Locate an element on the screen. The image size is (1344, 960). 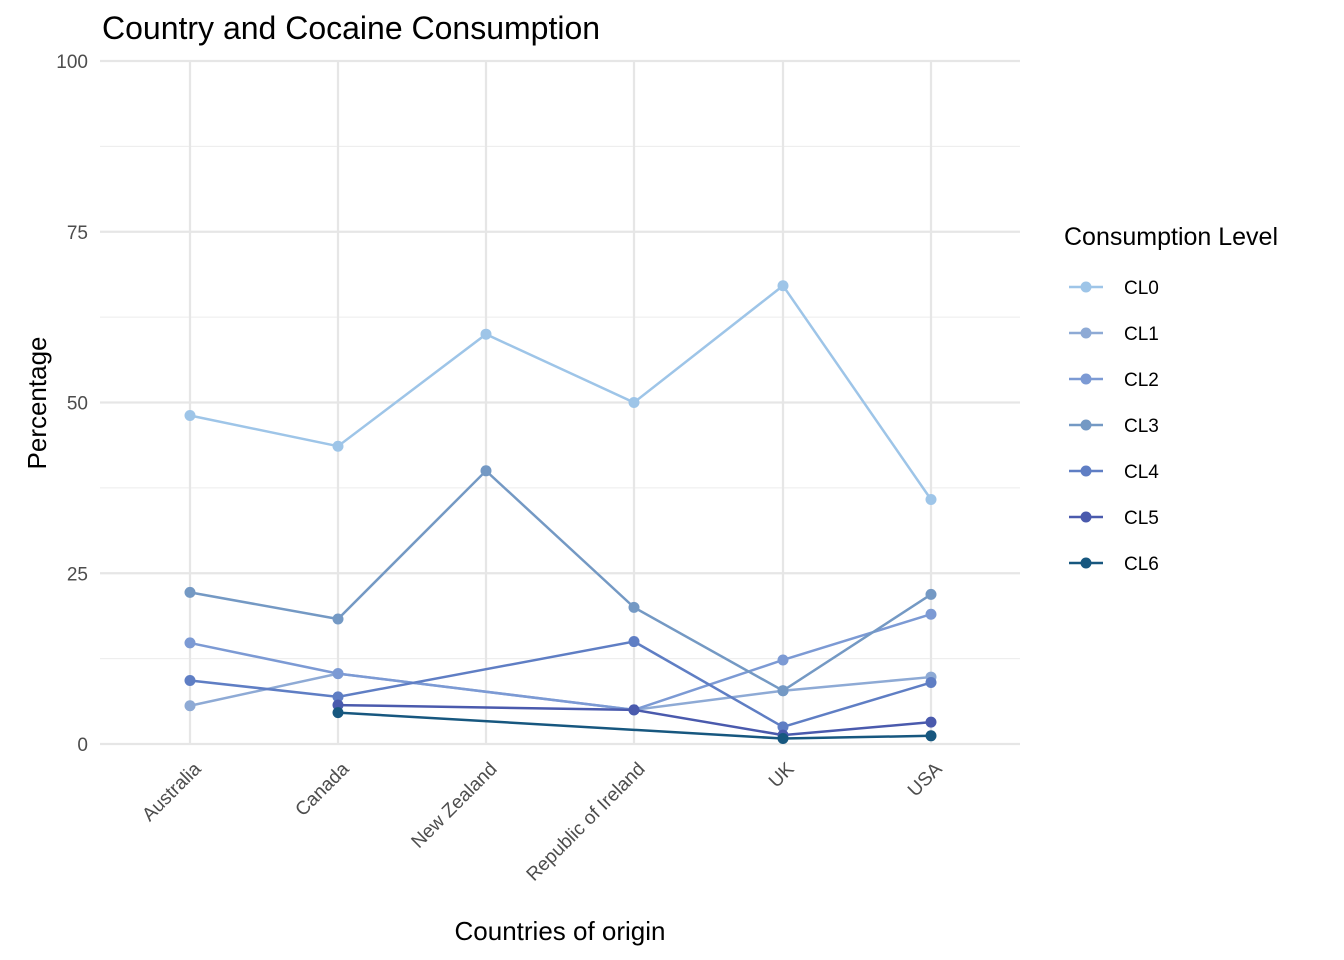
legend-label: CL2 is located at coordinates (1141, 380).